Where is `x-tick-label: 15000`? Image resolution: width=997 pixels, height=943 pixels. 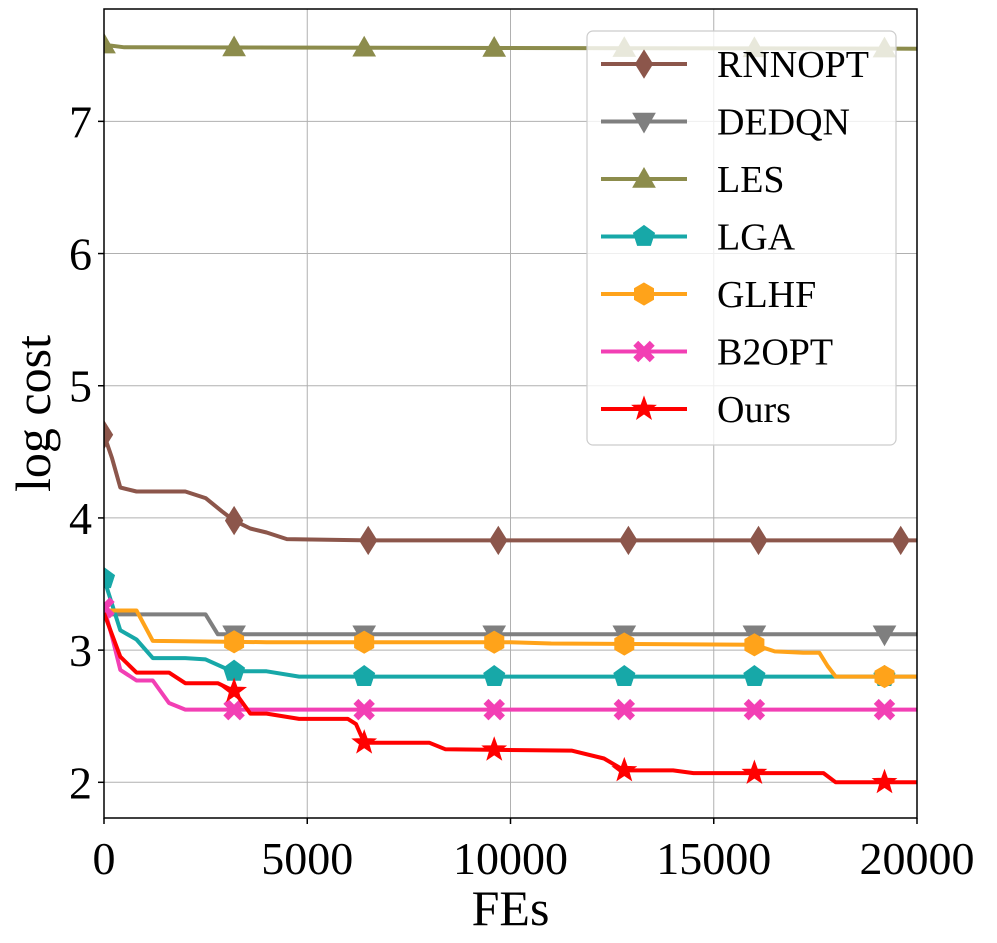 x-tick-label: 15000 is located at coordinates (713, 858).